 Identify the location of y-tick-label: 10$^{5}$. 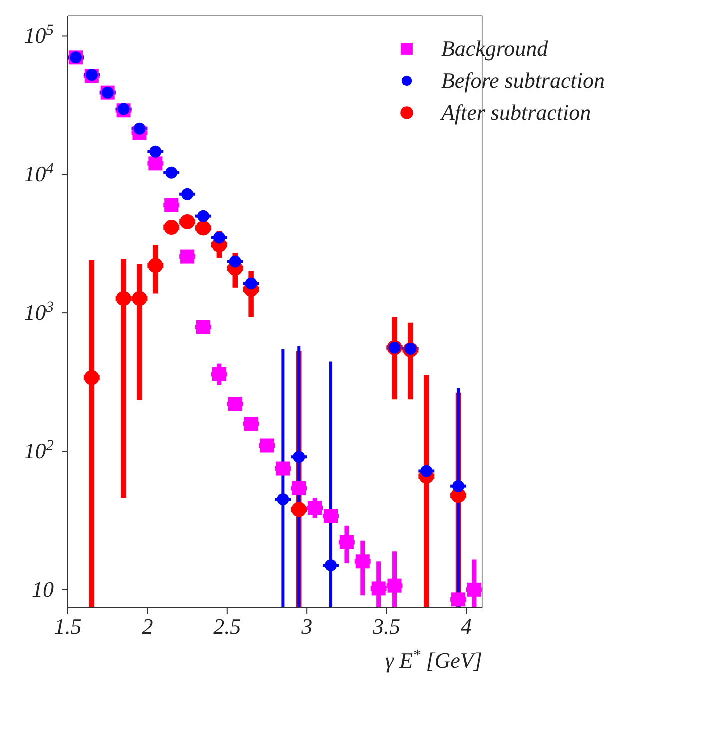
(39, 35).